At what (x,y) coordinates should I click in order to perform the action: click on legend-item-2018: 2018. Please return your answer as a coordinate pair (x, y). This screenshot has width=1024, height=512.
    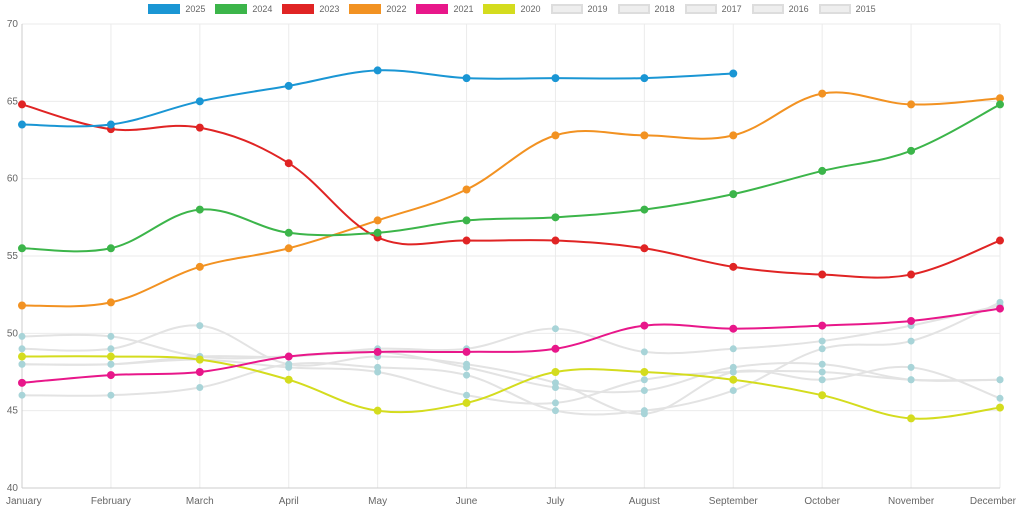
    Looking at the image, I should click on (646, 9).